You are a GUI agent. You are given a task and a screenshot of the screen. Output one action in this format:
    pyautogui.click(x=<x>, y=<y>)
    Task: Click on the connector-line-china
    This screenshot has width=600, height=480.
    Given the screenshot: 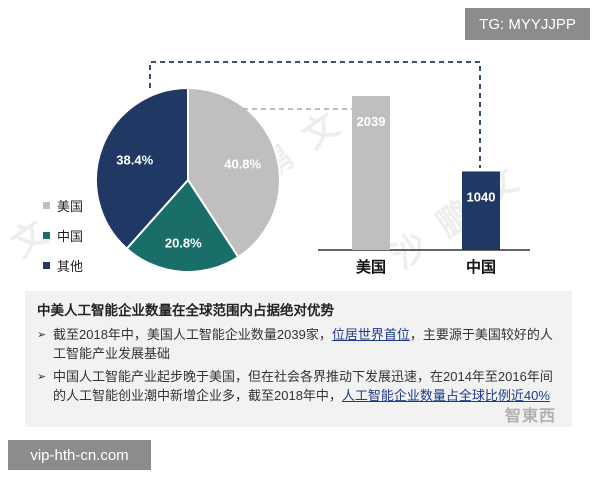 What is the action you would take?
    pyautogui.click(x=315, y=114)
    